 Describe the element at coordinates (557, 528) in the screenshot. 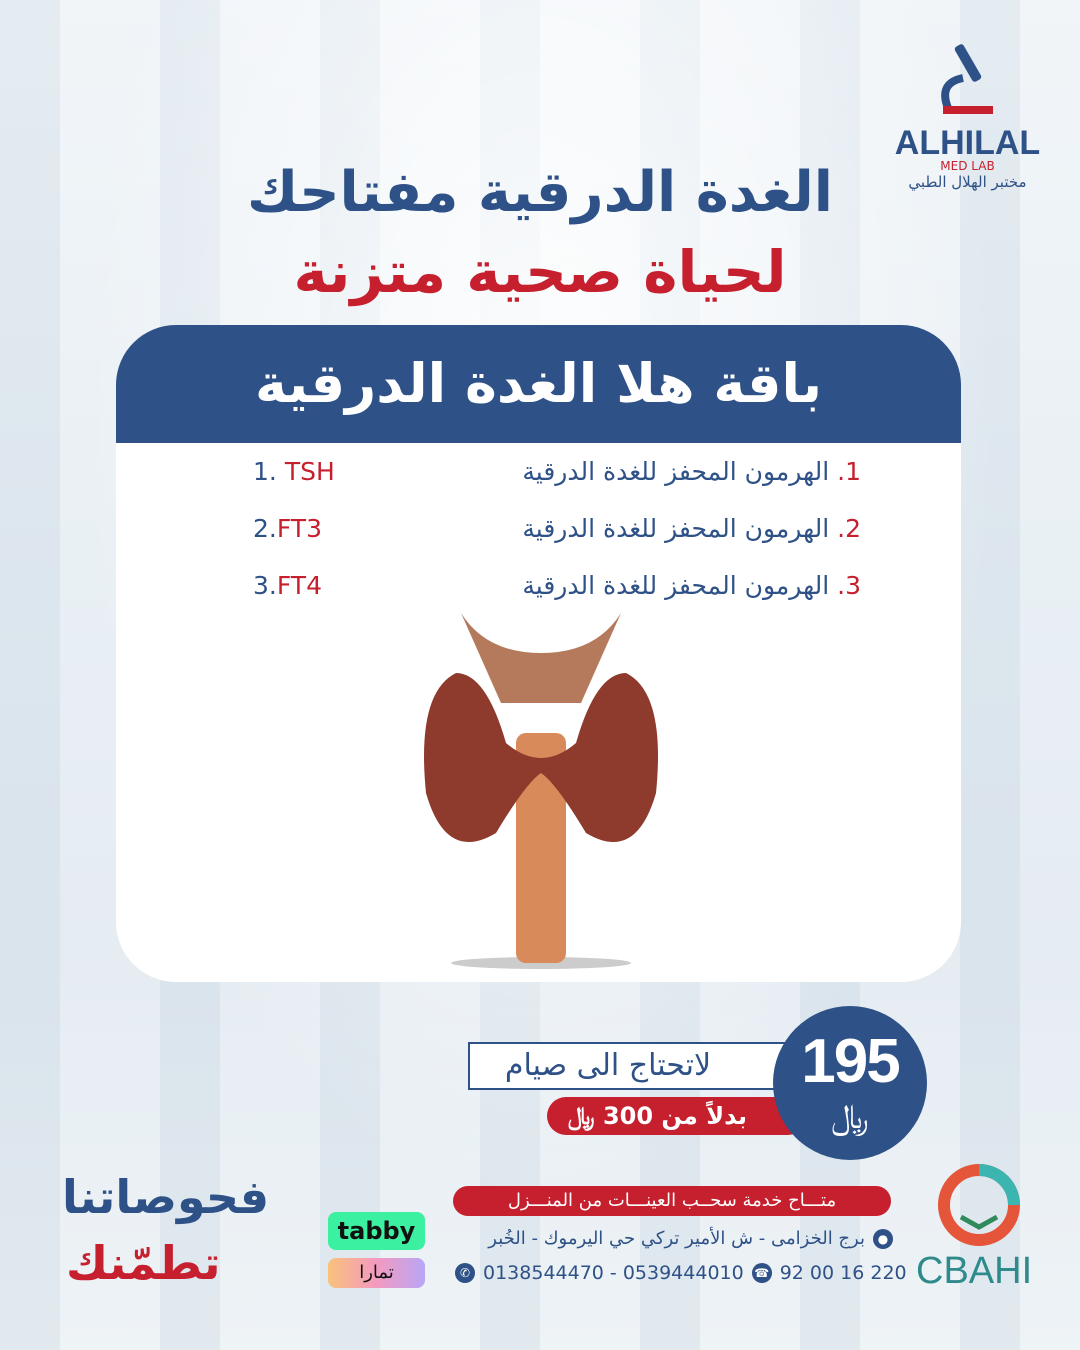

I see `test-item: 2. الهرمون المحفز للغدة الدرقية 2.FT3` at that location.